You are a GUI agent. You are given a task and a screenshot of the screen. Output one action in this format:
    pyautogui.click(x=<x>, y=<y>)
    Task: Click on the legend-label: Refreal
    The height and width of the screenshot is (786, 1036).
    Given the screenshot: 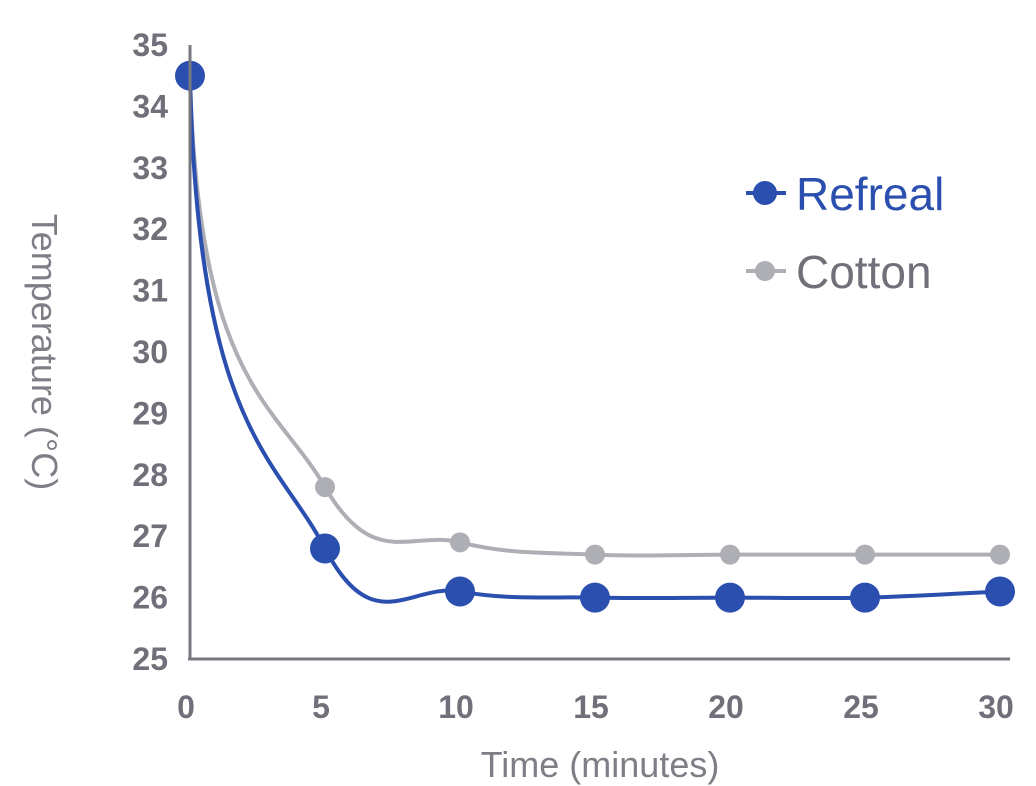 What is the action you would take?
    pyautogui.click(x=870, y=194)
    